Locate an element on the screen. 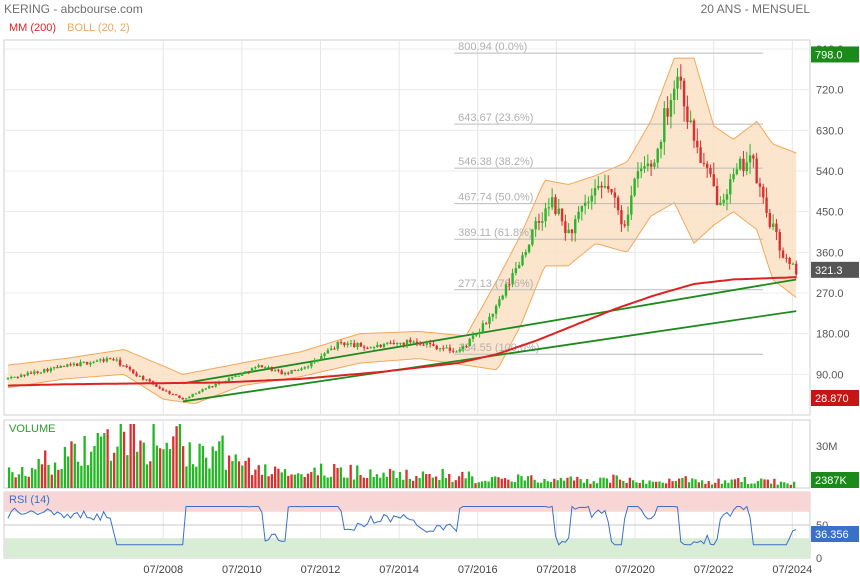  price-tick-label: 630.0 is located at coordinates (830, 131).